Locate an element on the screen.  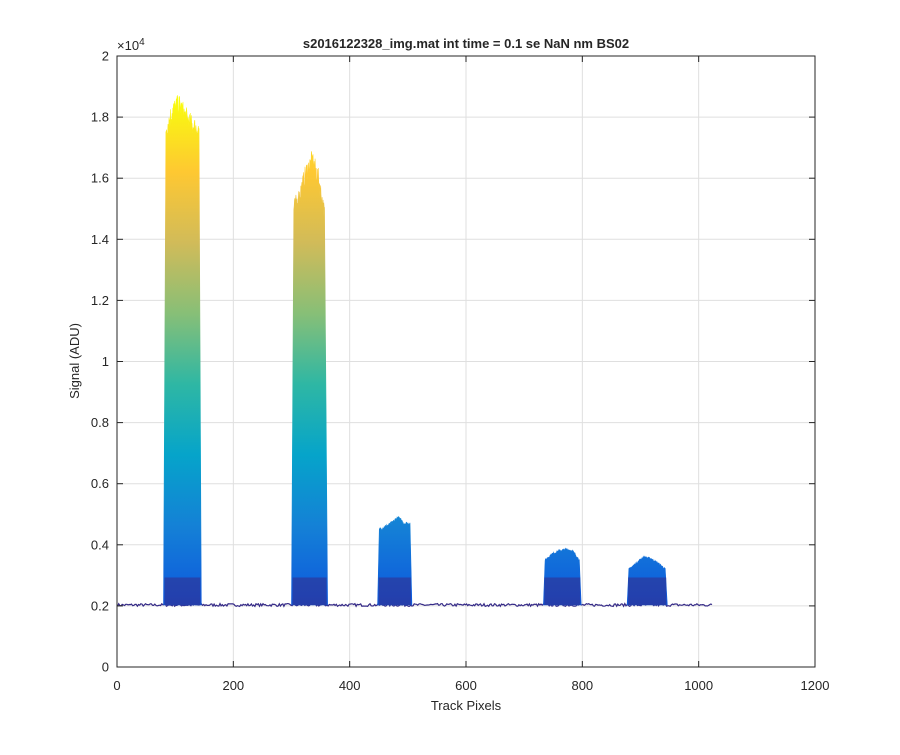
y-tick-label: 0.6 is located at coordinates (100, 483).